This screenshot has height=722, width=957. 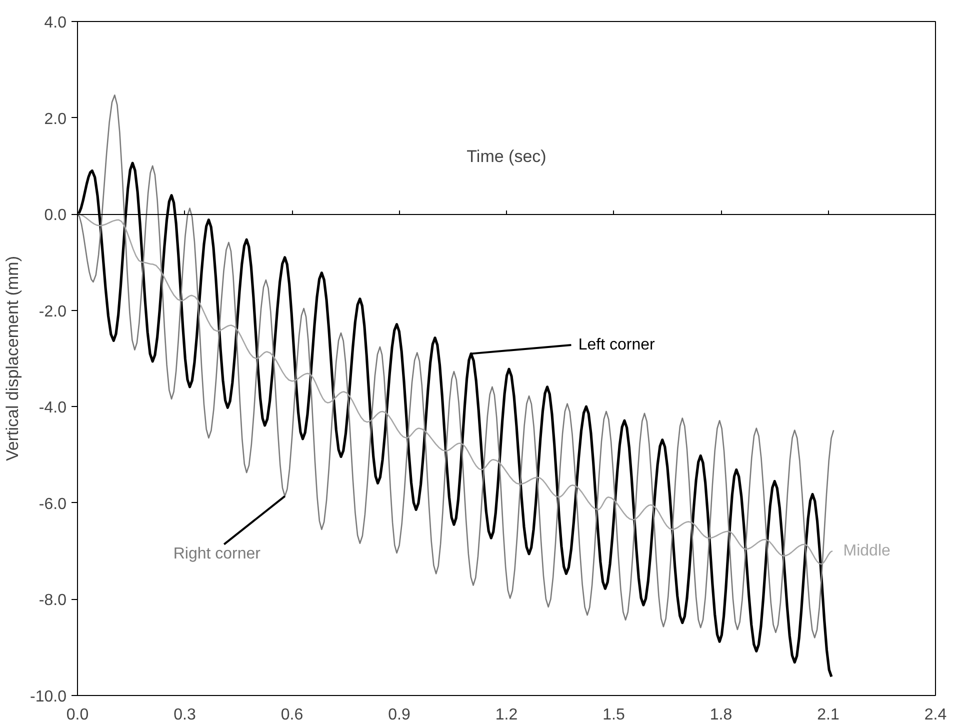 I want to click on x-tick-label: 2.4, so click(x=935, y=714).